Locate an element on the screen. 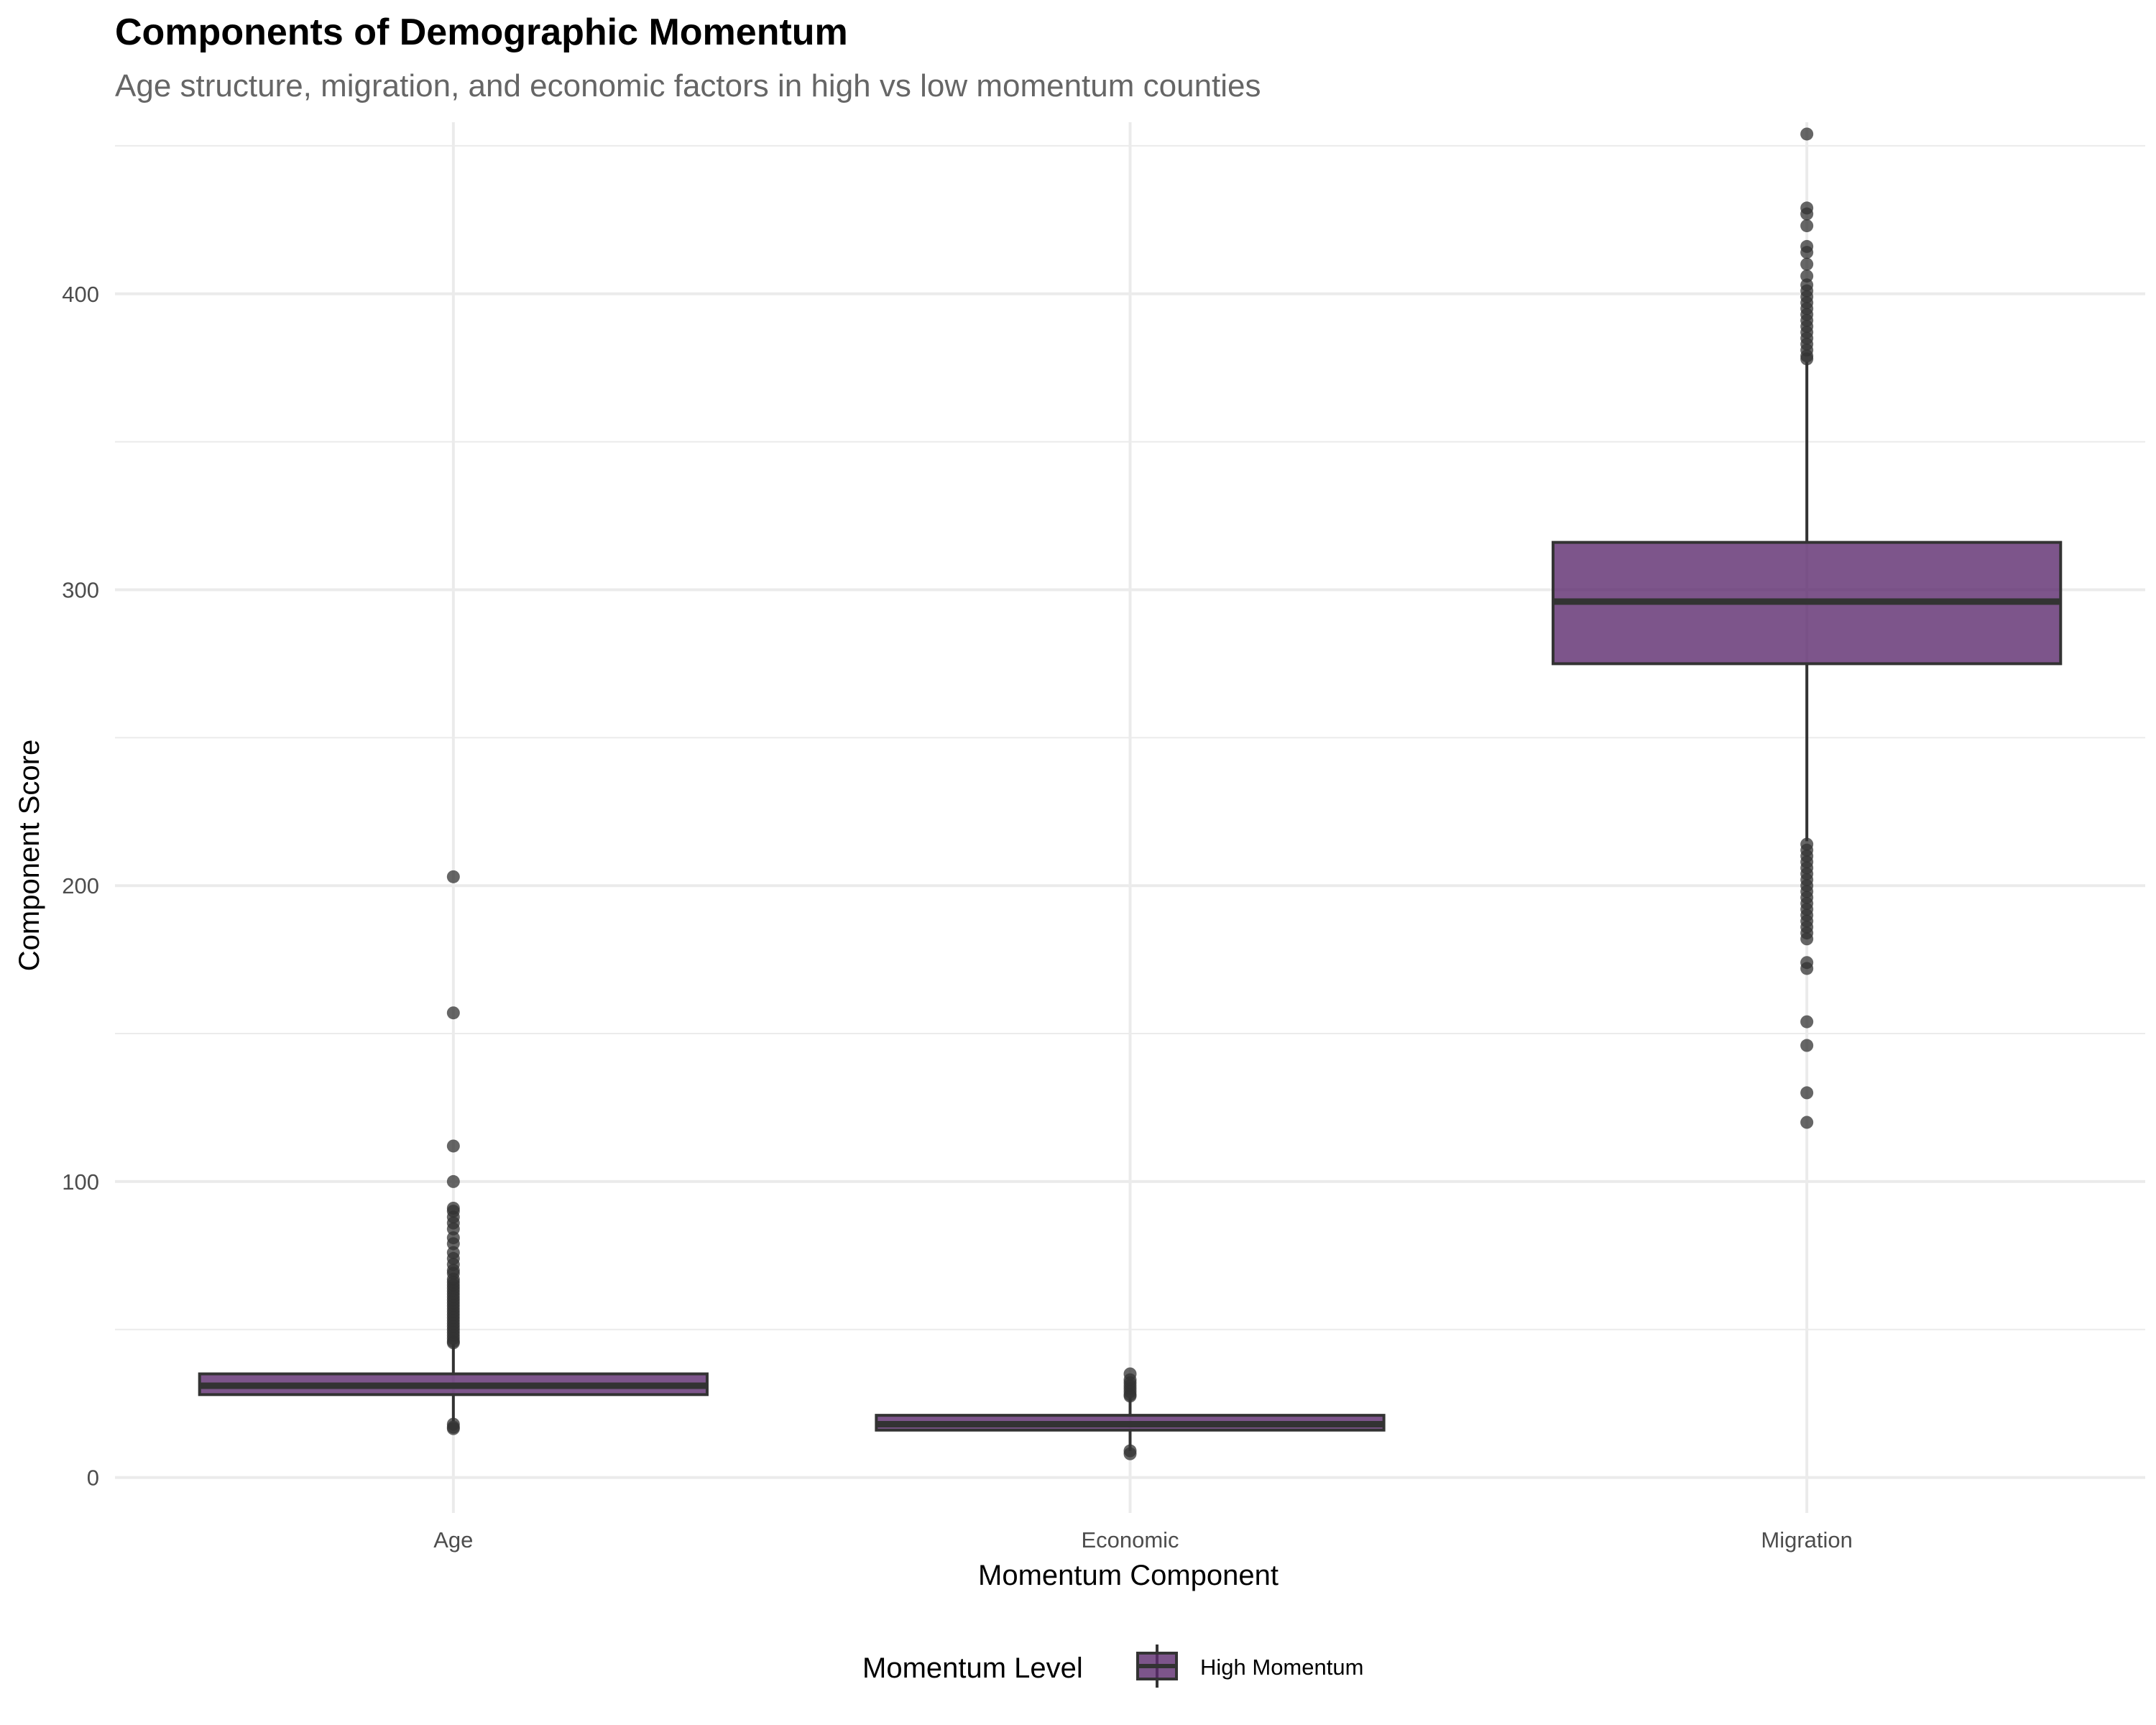 This screenshot has height=1725, width=2156. x-axis-title: Momentum Component is located at coordinates (1128, 1575).